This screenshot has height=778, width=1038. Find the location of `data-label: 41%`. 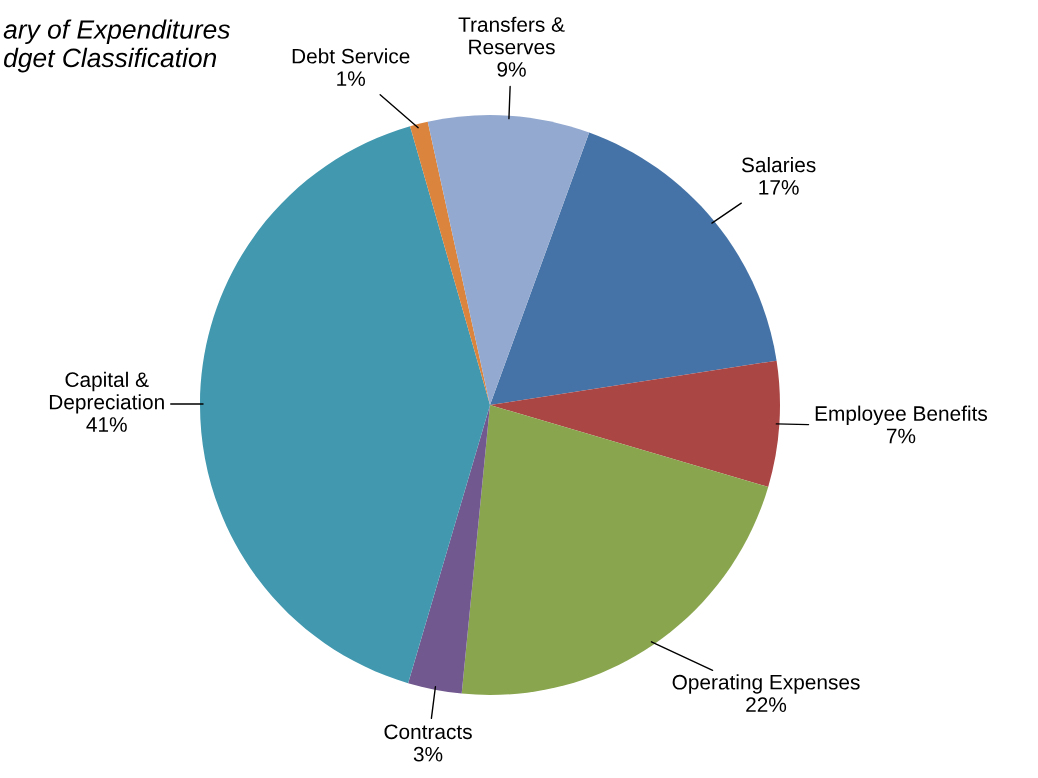

data-label: 41% is located at coordinates (106, 424).